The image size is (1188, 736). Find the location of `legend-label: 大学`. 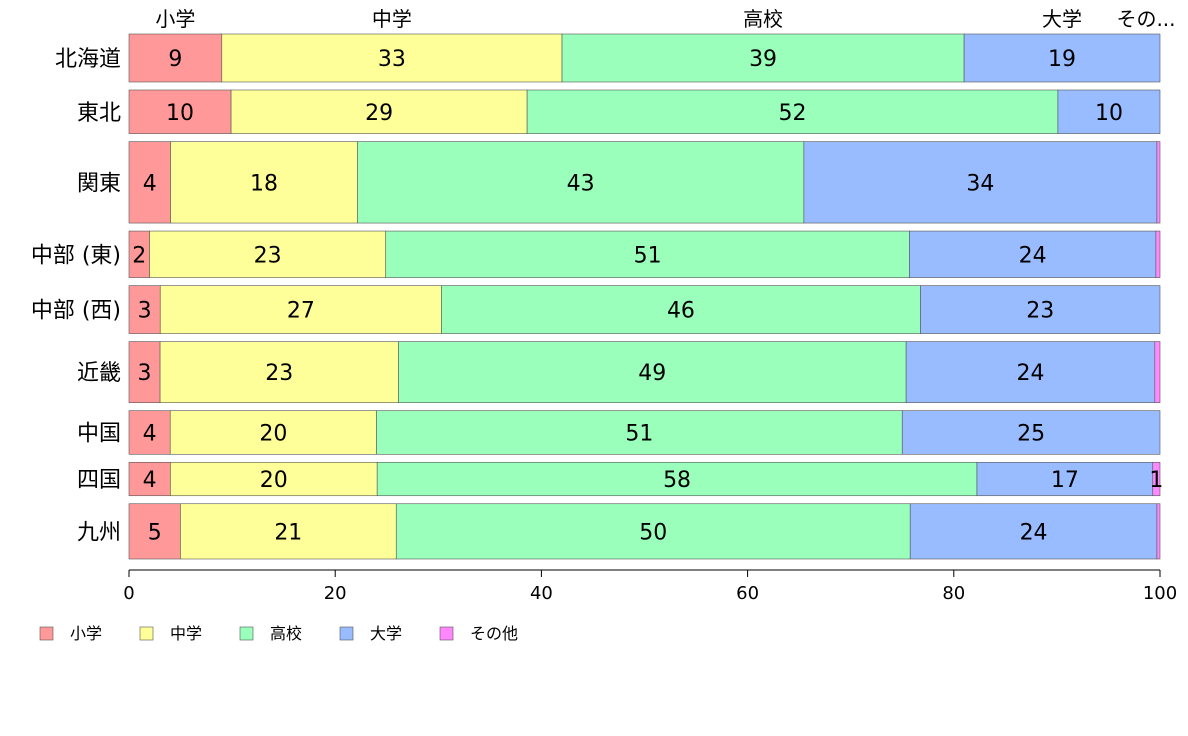

legend-label: 大学 is located at coordinates (386, 633).